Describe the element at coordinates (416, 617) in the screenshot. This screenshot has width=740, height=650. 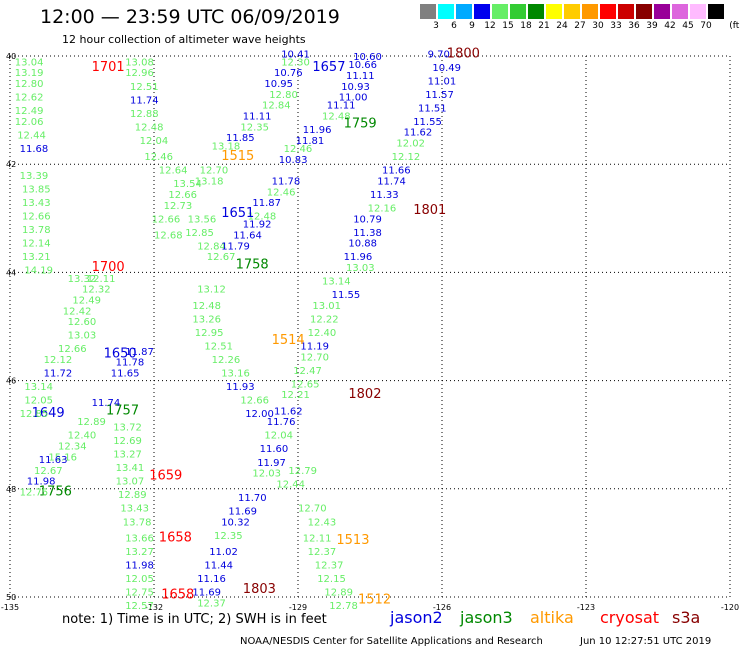
I see `satellite-jason2: jason2` at that location.